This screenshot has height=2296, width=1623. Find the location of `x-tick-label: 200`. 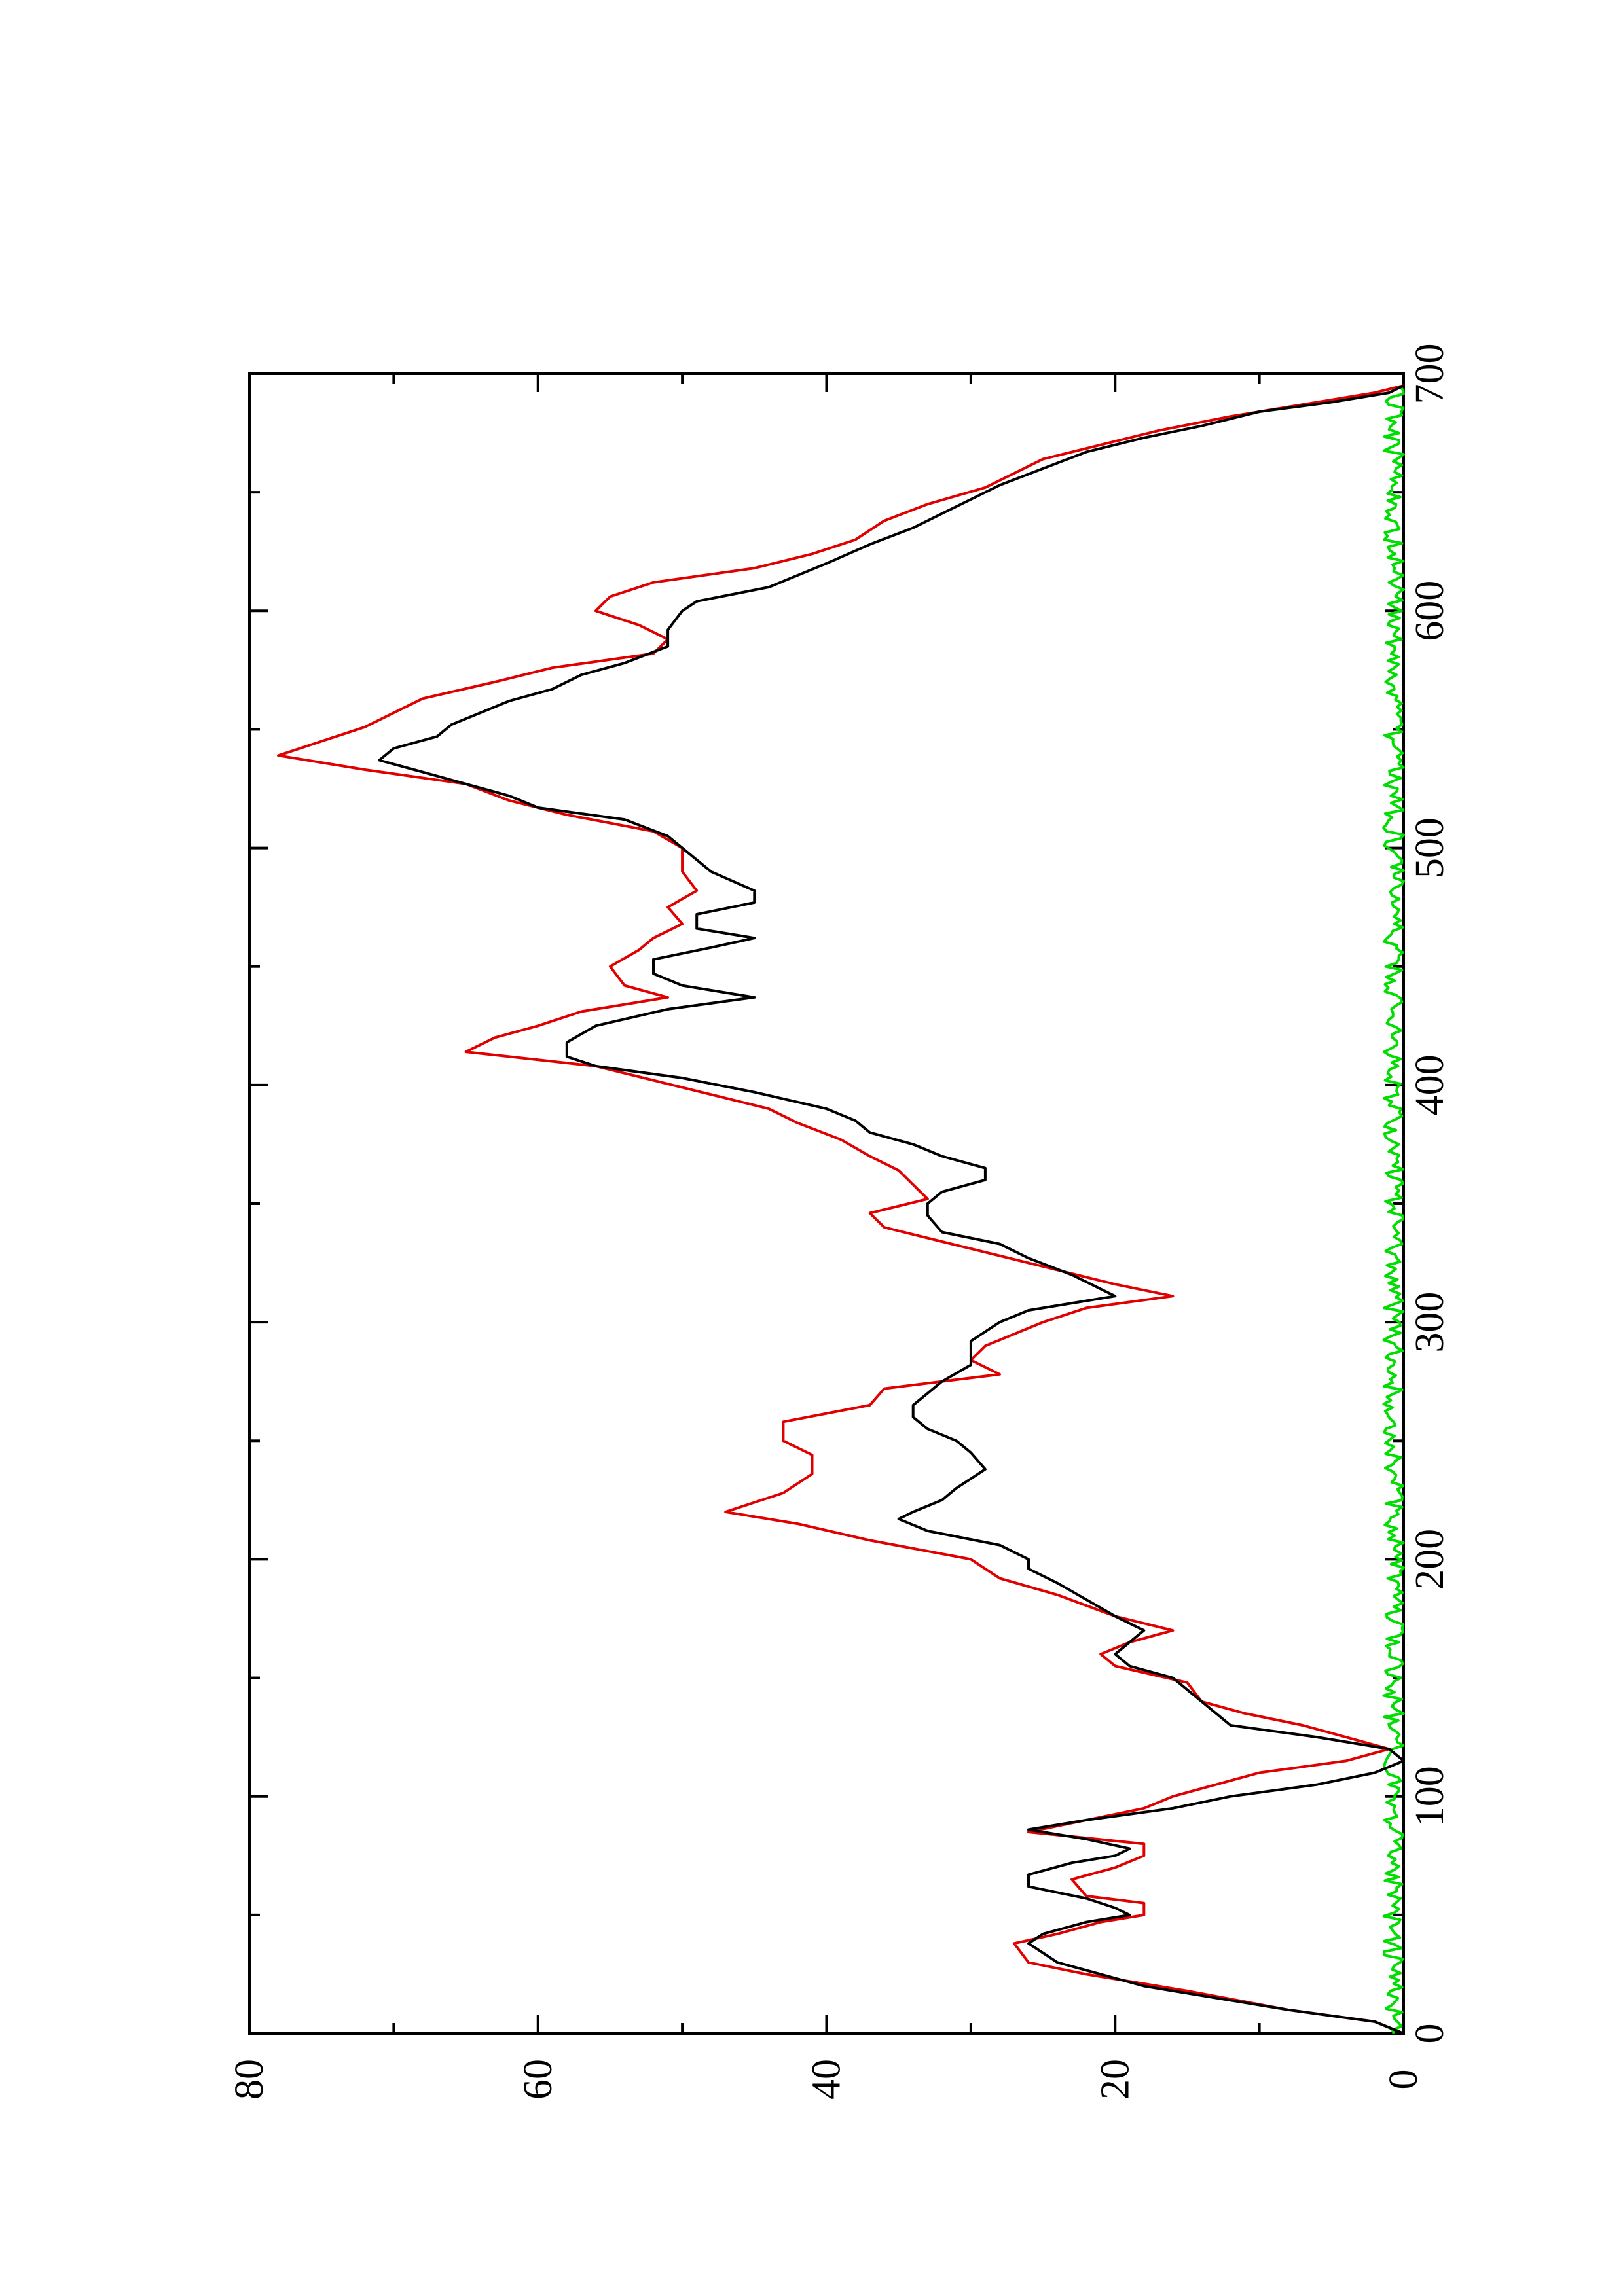

x-tick-label: 200 is located at coordinates (1430, 1559).